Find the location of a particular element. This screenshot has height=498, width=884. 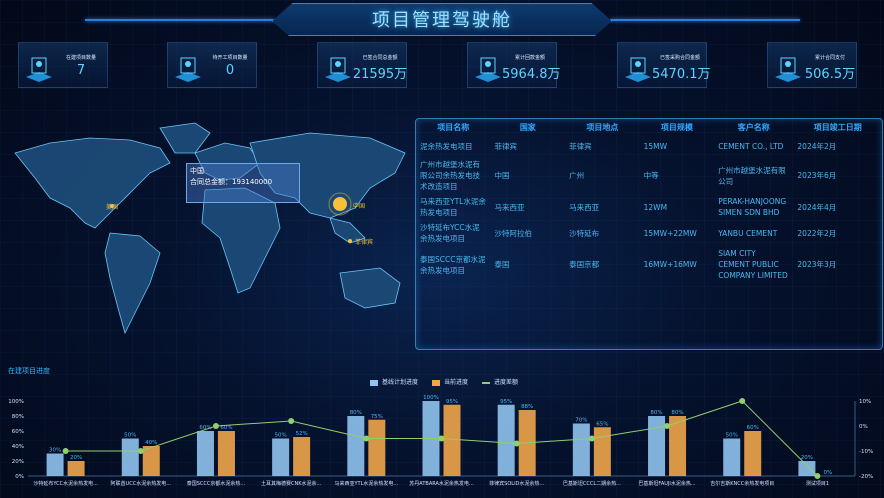

table-cell: 广州 is located at coordinates (577, 175).